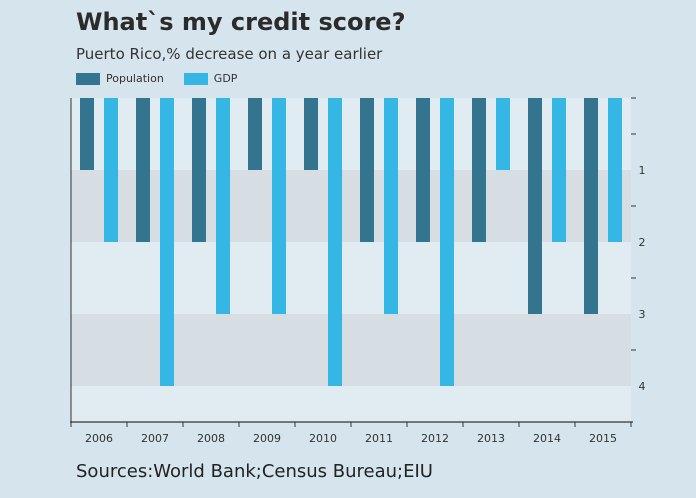 The height and width of the screenshot is (498, 696). I want to click on x-tick-label-2013: 2013, so click(491, 438).